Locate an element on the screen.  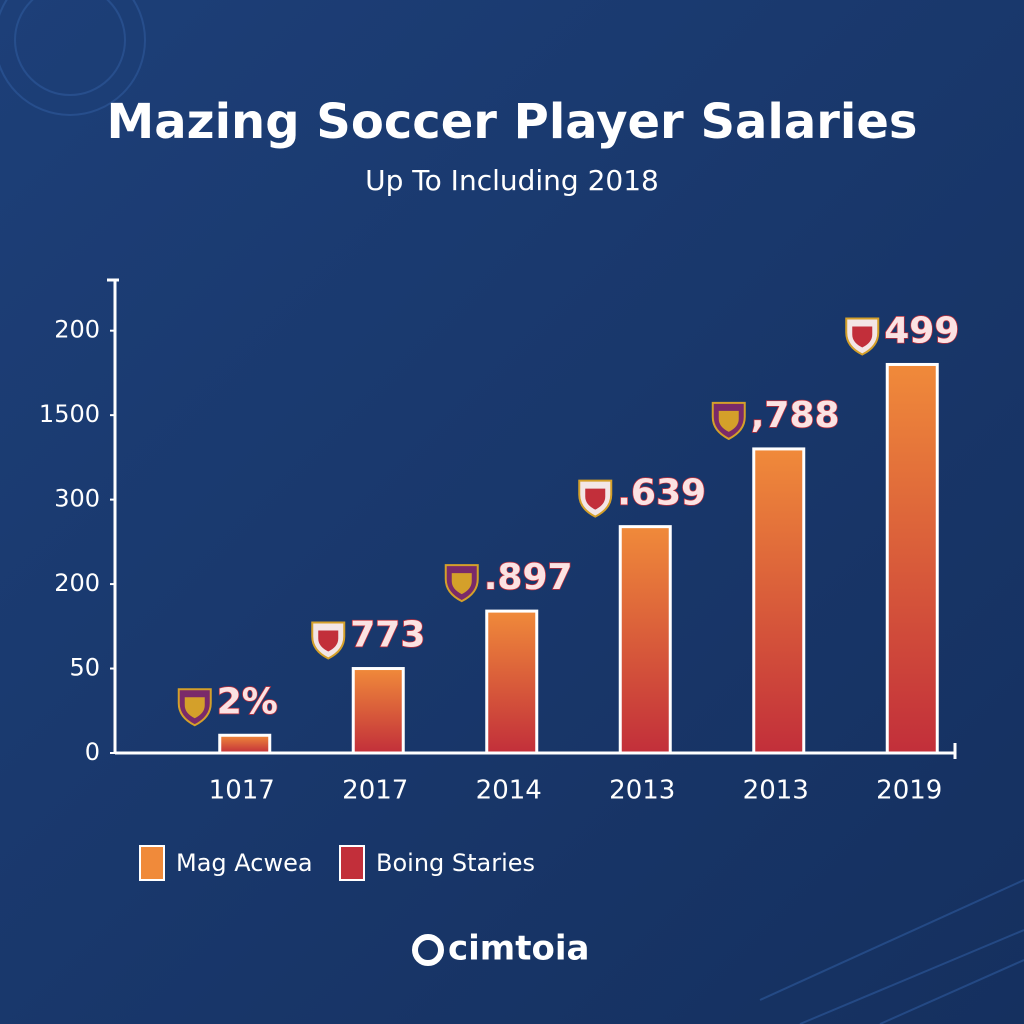
x-tick-label: 2017 is located at coordinates (375, 791).